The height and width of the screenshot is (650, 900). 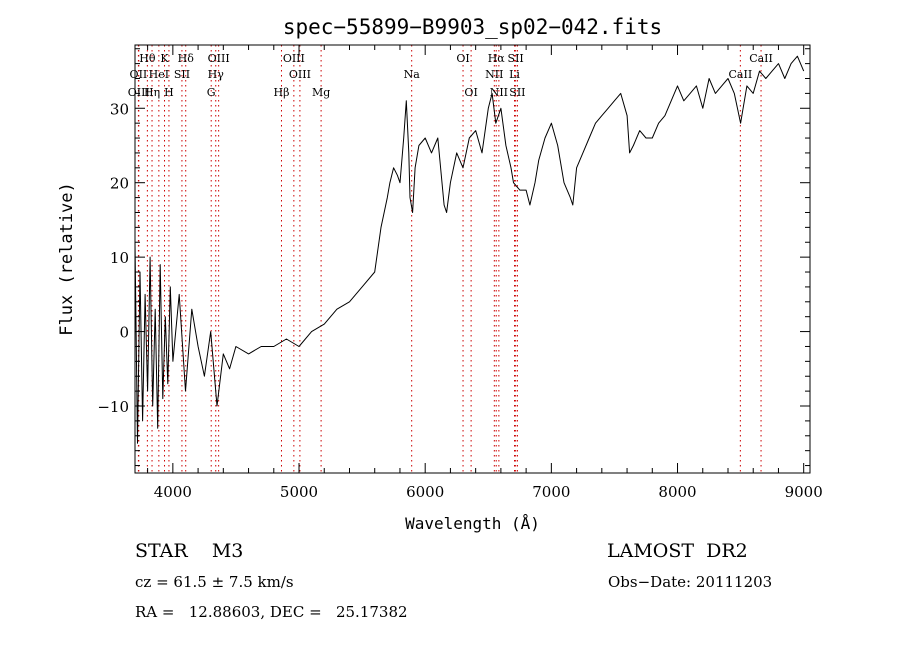 What do you see at coordinates (497, 58) in the screenshot?
I see `line-marker-label: Hα` at bounding box center [497, 58].